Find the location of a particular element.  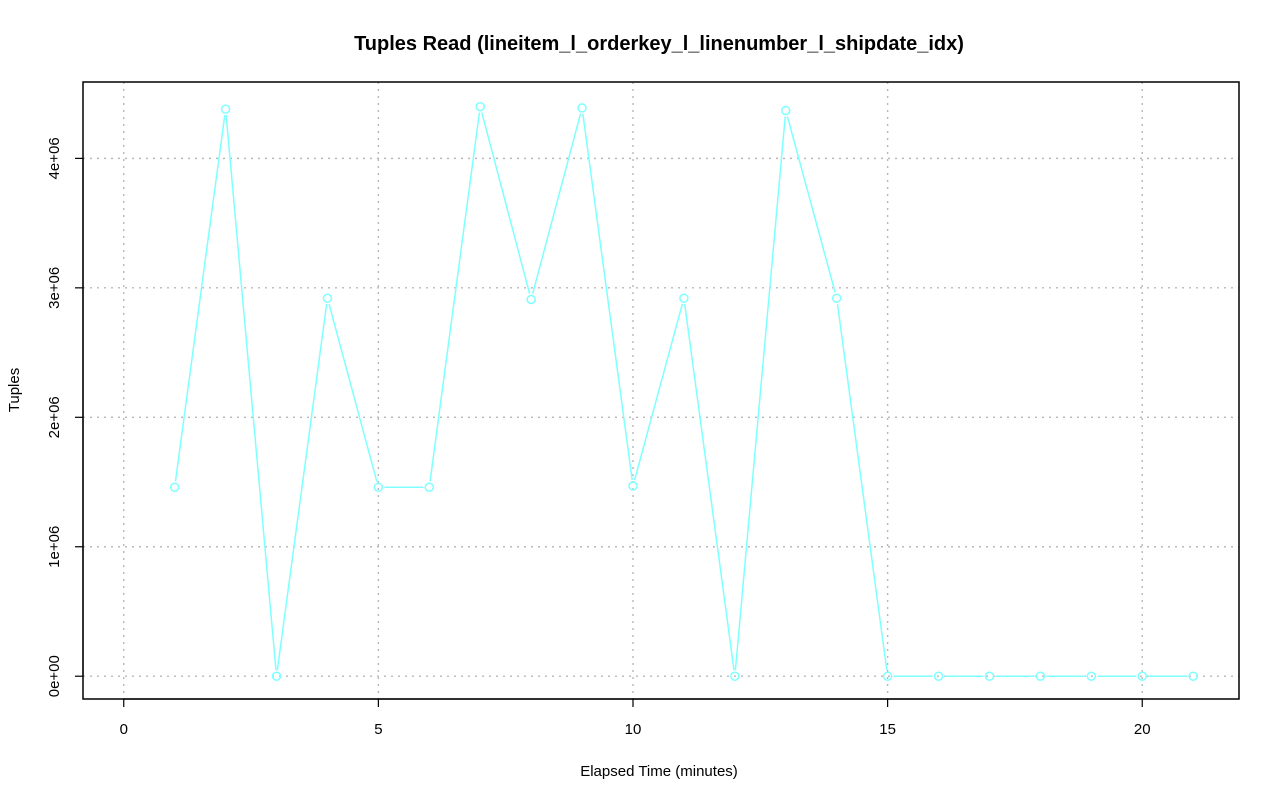

x-tick-label: 0 is located at coordinates (124, 729).